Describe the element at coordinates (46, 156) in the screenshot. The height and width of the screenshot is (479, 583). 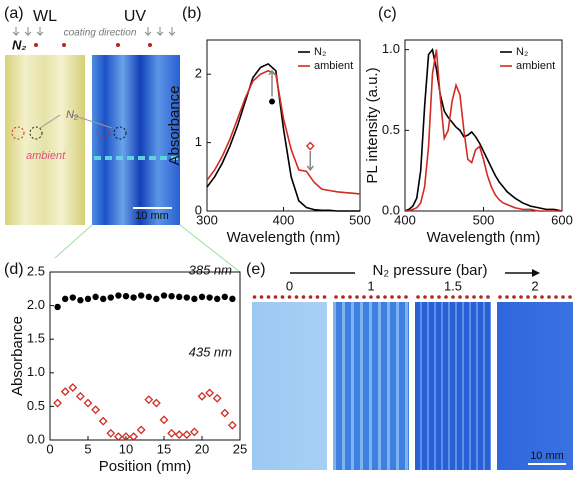
I see `ambient-label: ambient` at that location.